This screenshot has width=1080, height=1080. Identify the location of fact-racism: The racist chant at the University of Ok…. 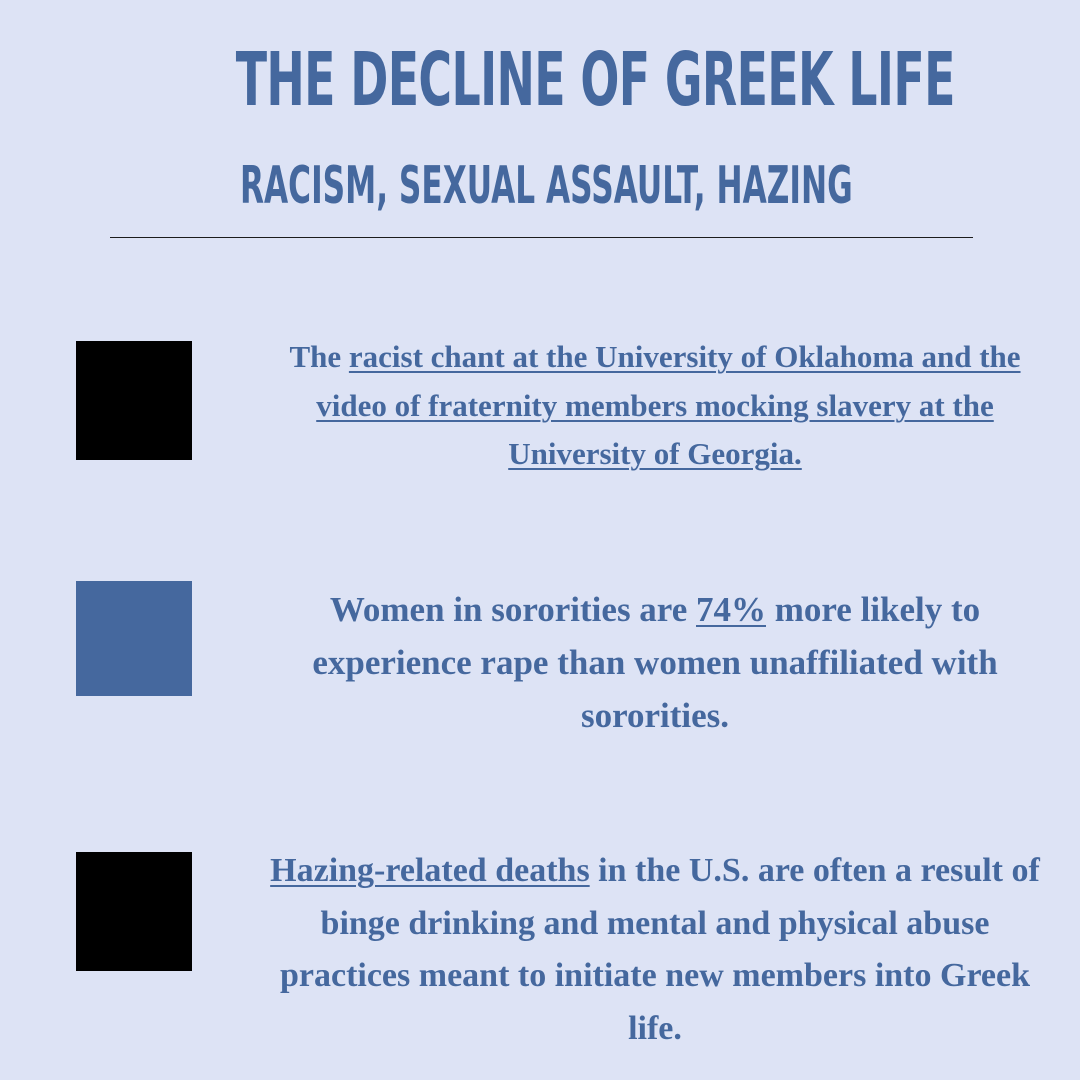
(655, 406).